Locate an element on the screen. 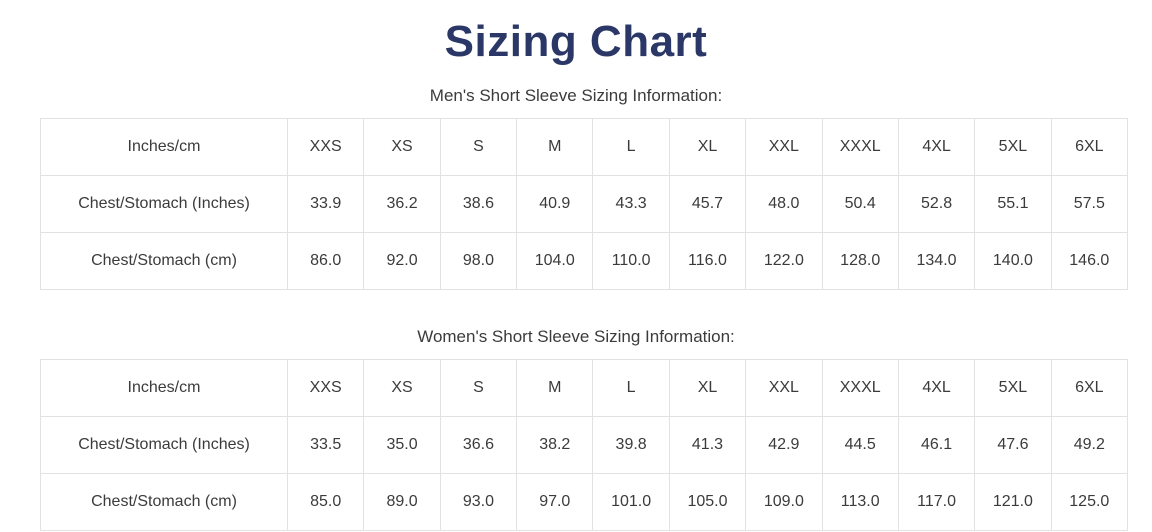 This screenshot has height=532, width=1152. measurement-cell: 46.1 is located at coordinates (936, 444).